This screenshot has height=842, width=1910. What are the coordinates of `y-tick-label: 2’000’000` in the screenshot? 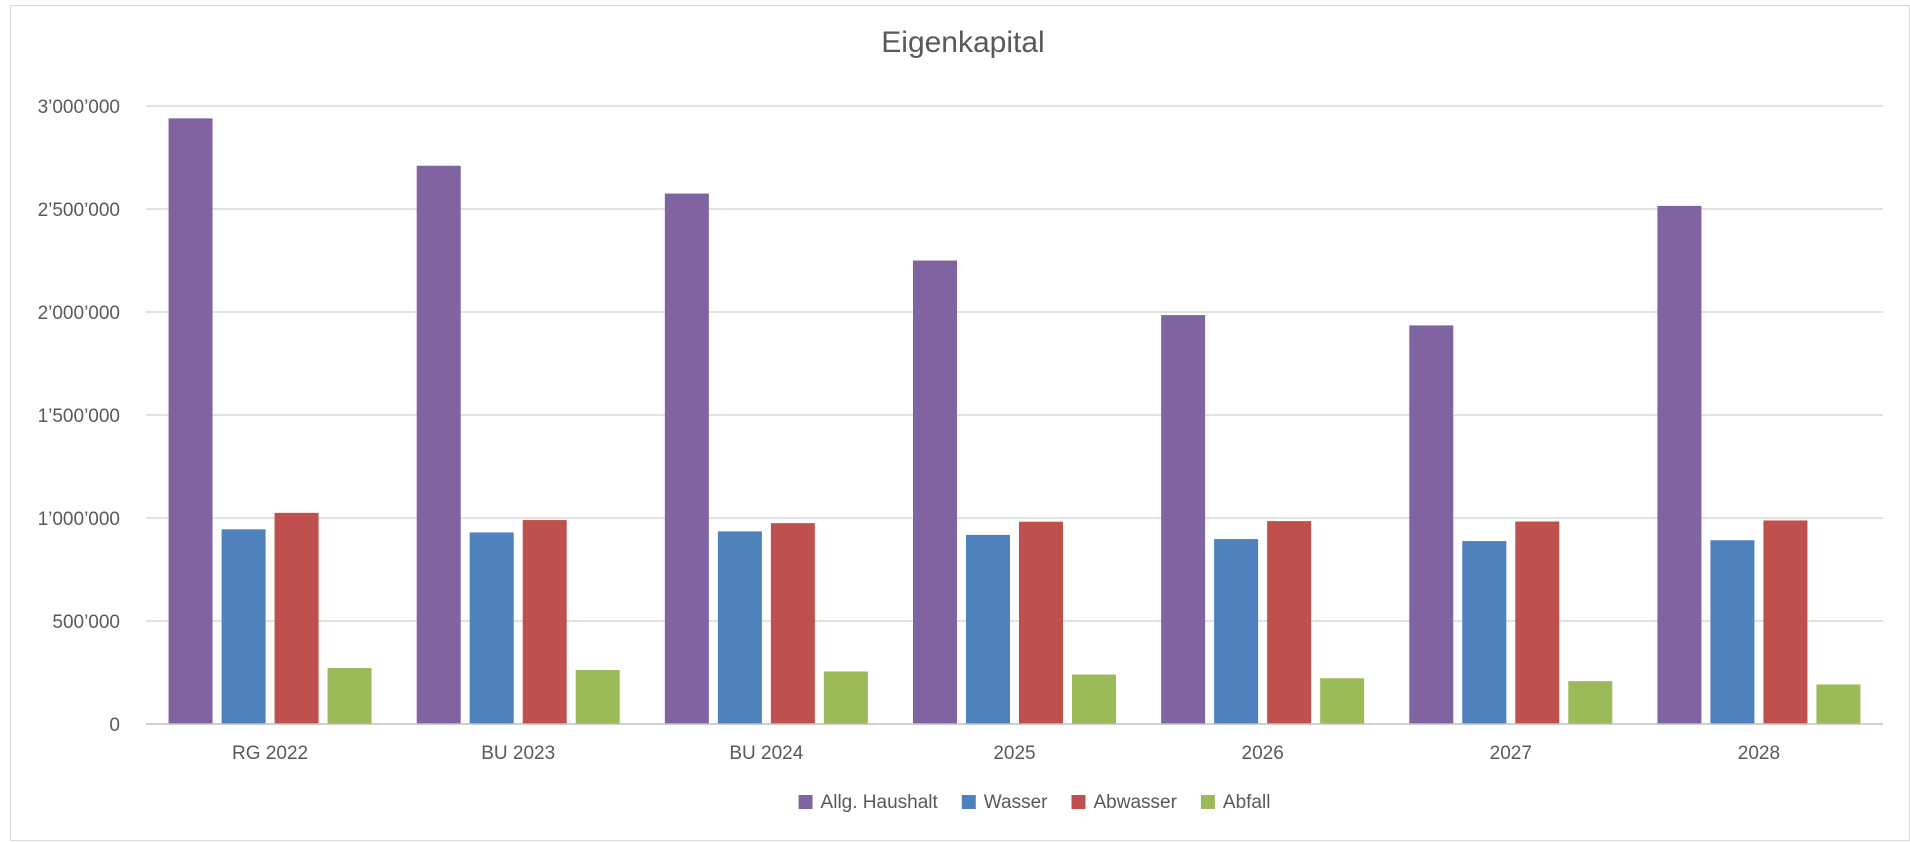 It's located at (79, 313).